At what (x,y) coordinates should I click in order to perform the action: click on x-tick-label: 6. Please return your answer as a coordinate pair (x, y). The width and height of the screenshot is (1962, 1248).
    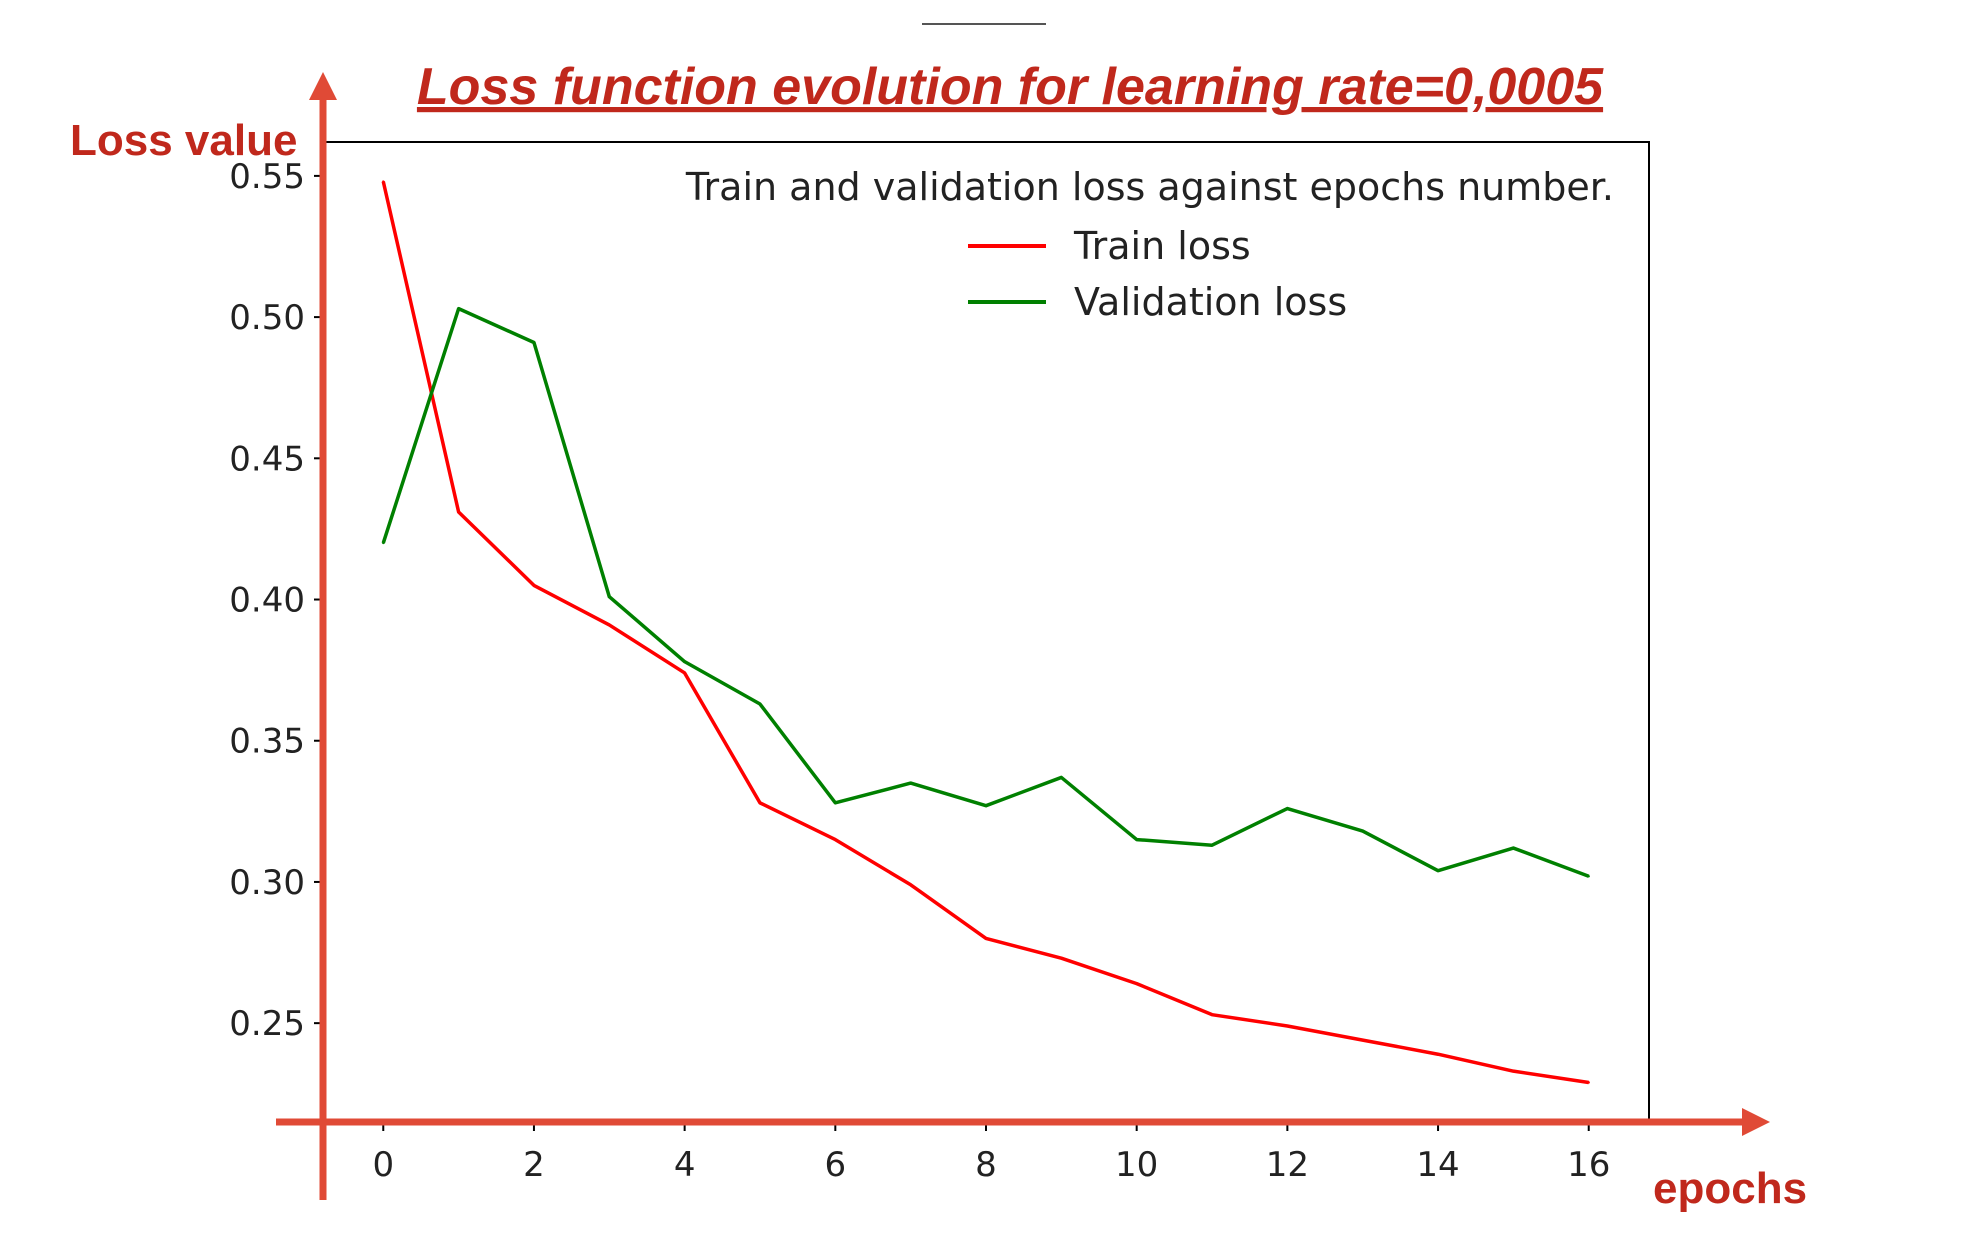
    Looking at the image, I should click on (835, 1165).